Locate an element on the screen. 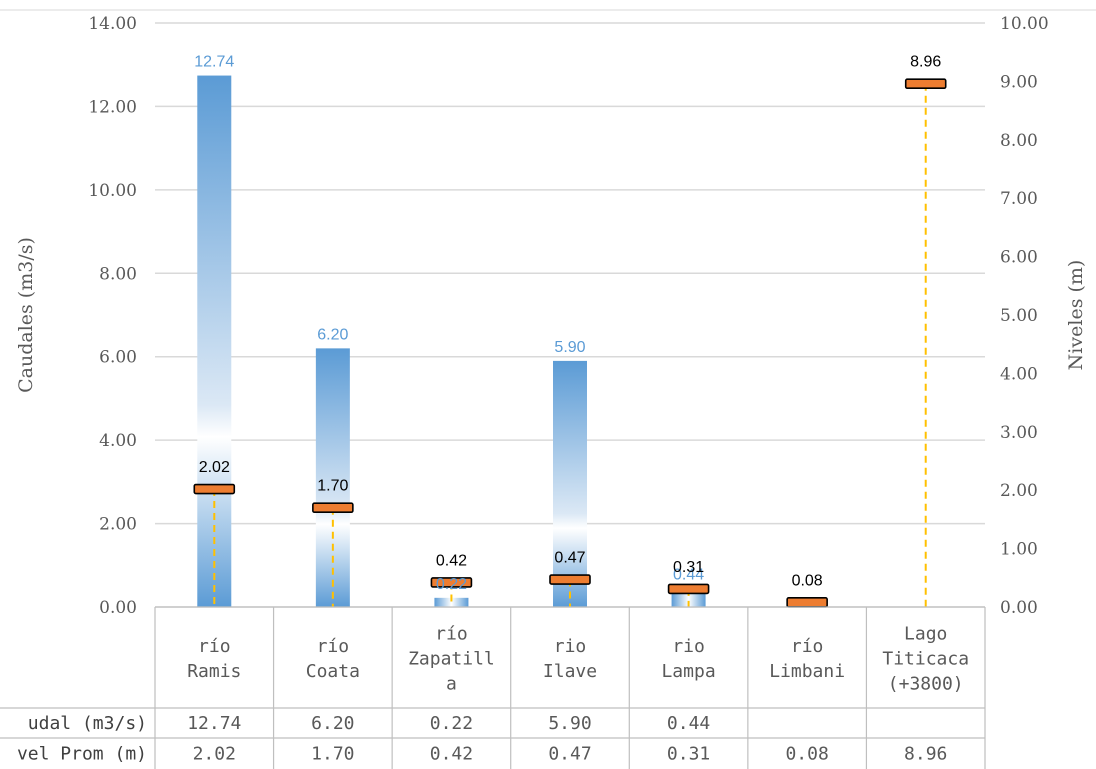 The image size is (1096, 769). table-cell: 0.22 is located at coordinates (451, 723).